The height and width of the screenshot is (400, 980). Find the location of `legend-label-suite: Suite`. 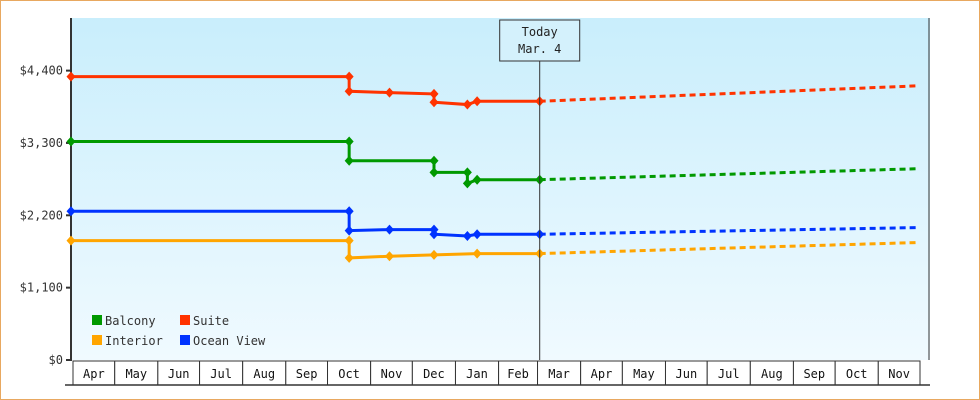

legend-label-suite: Suite is located at coordinates (211, 321).